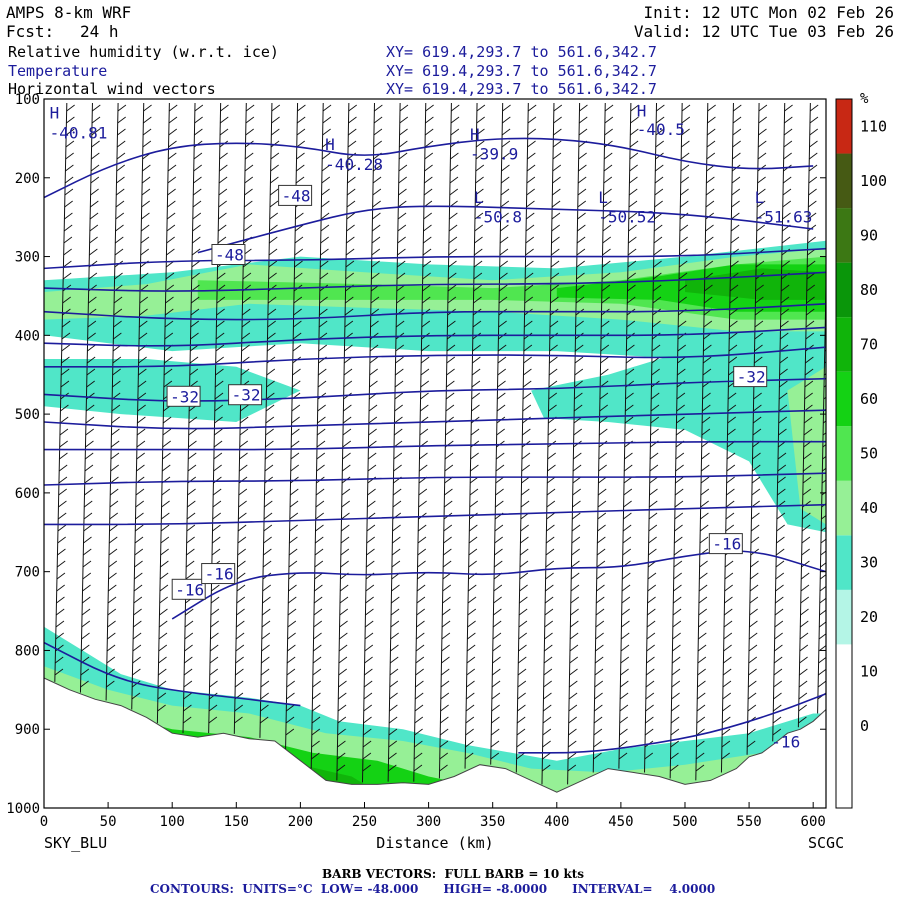 Image resolution: width=900 pixels, height=900 pixels. I want to click on label-box, so click(183, 396).